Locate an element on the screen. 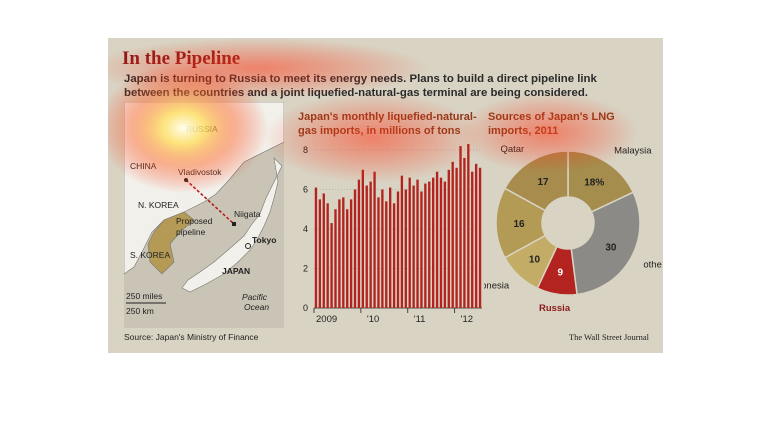  slice-value-label: 10 is located at coordinates (535, 260).